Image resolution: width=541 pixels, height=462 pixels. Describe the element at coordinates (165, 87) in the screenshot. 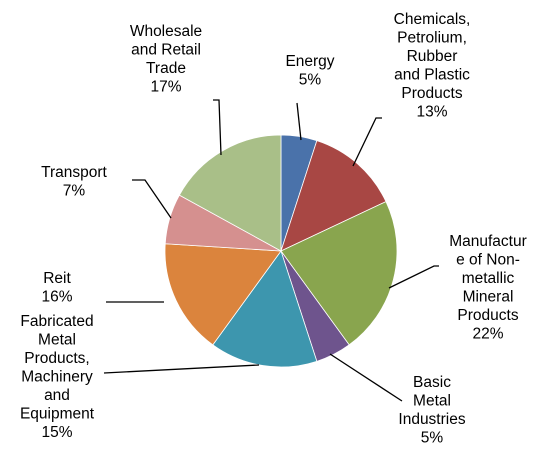

I see `slice-label-line: 17%` at that location.